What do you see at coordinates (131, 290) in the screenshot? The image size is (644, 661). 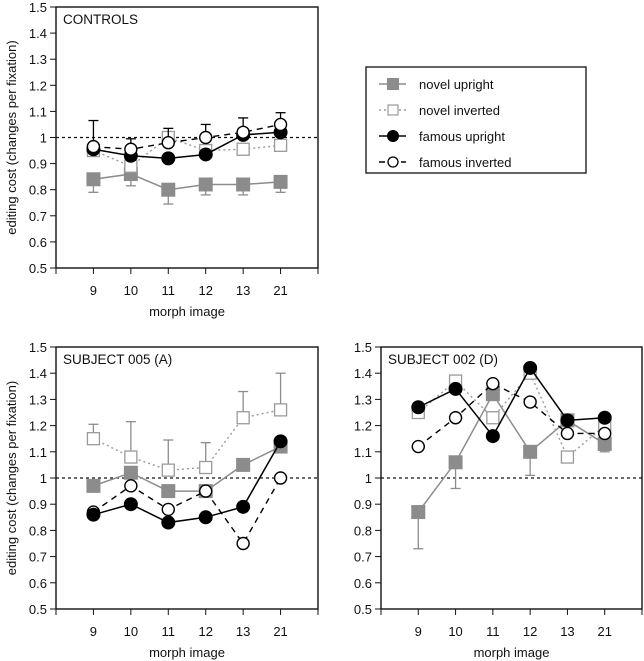 I see `x-tick-label: 10` at bounding box center [131, 290].